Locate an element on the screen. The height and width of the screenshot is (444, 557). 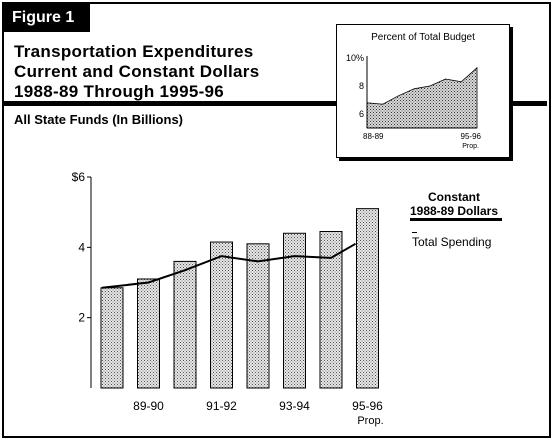
legend-constant: Constant 1988-89 Dollars is located at coordinates (454, 204).